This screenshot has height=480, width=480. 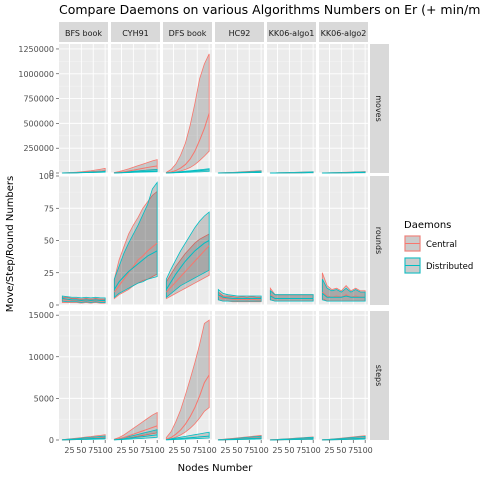 What do you see at coordinates (83, 240) in the screenshot?
I see `panel-rounds-bfs-book` at bounding box center [83, 240].